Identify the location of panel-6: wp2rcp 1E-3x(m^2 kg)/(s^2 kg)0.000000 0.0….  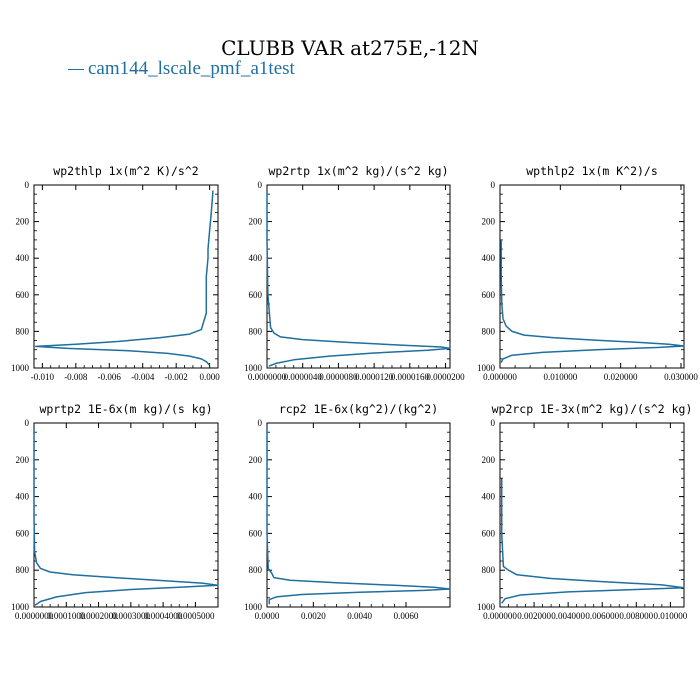
(584, 511).